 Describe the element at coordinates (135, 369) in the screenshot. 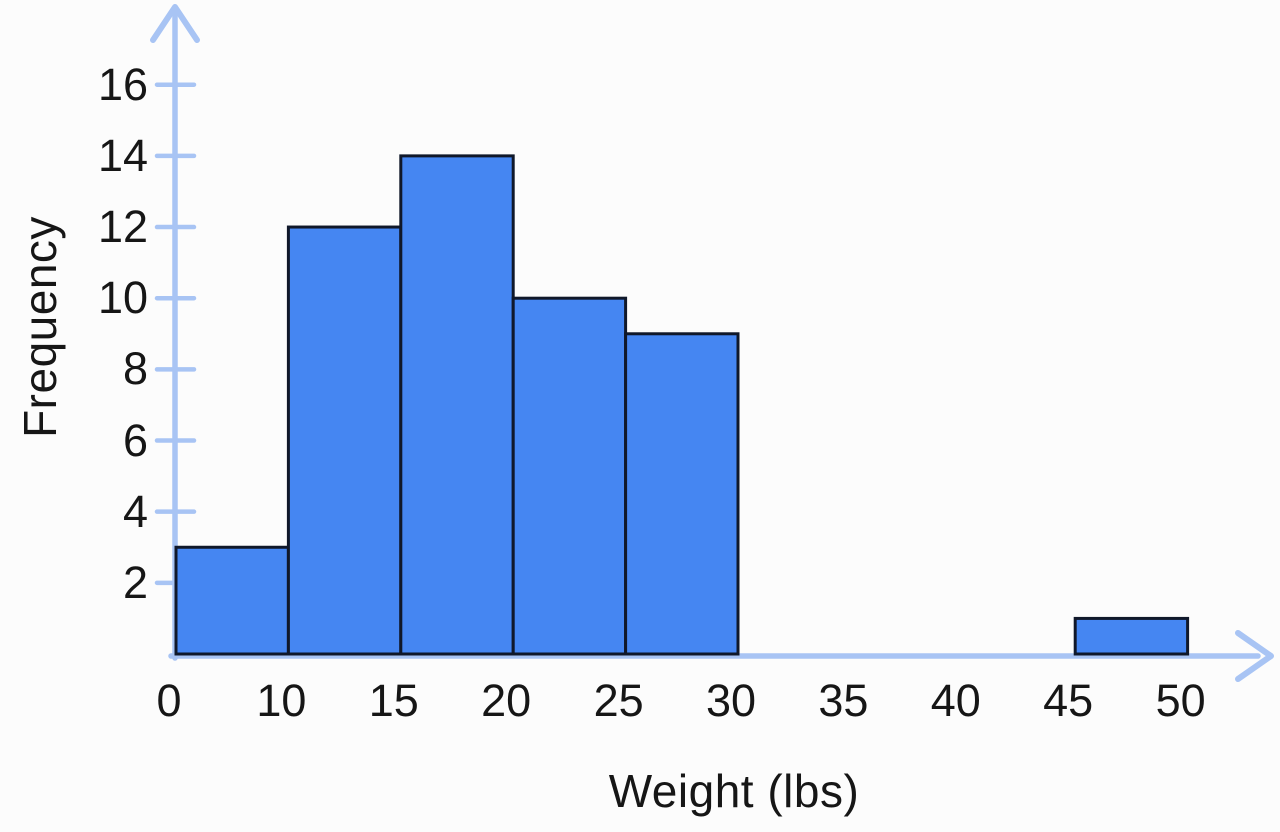

I see `y-tick-label-8: 8` at that location.